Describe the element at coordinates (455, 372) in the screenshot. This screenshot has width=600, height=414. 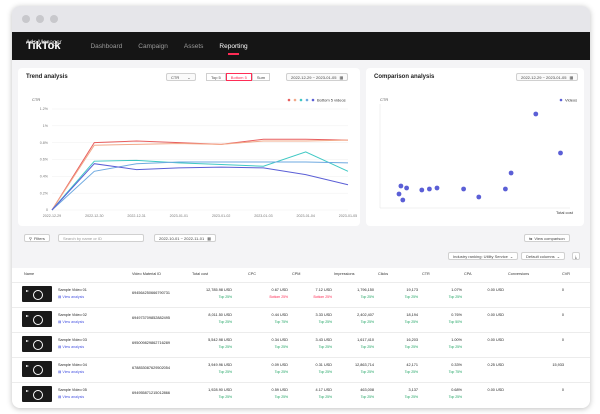
I see `rank-badge: Top 75%` at that location.